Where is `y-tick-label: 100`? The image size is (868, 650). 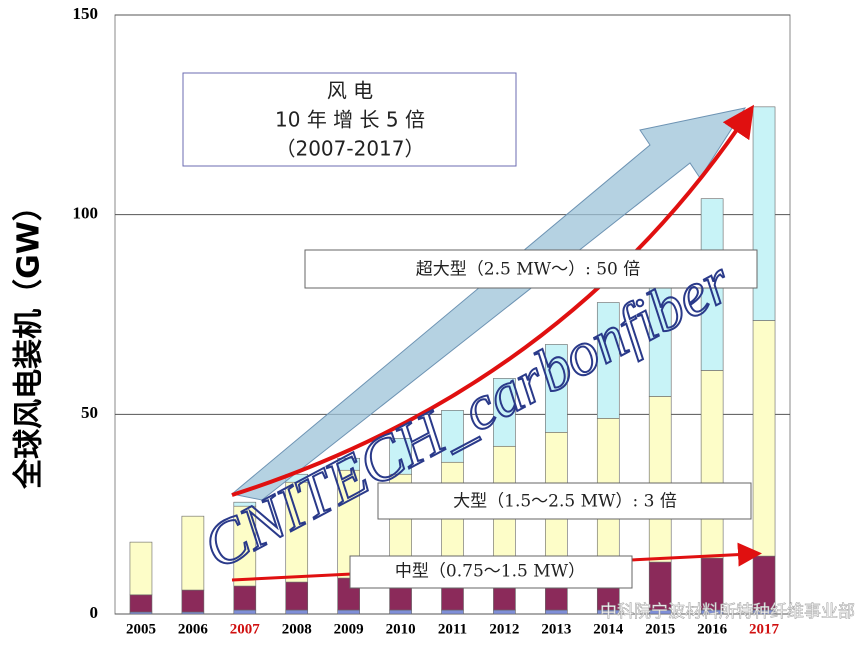
y-tick-label: 100 is located at coordinates (86, 213).